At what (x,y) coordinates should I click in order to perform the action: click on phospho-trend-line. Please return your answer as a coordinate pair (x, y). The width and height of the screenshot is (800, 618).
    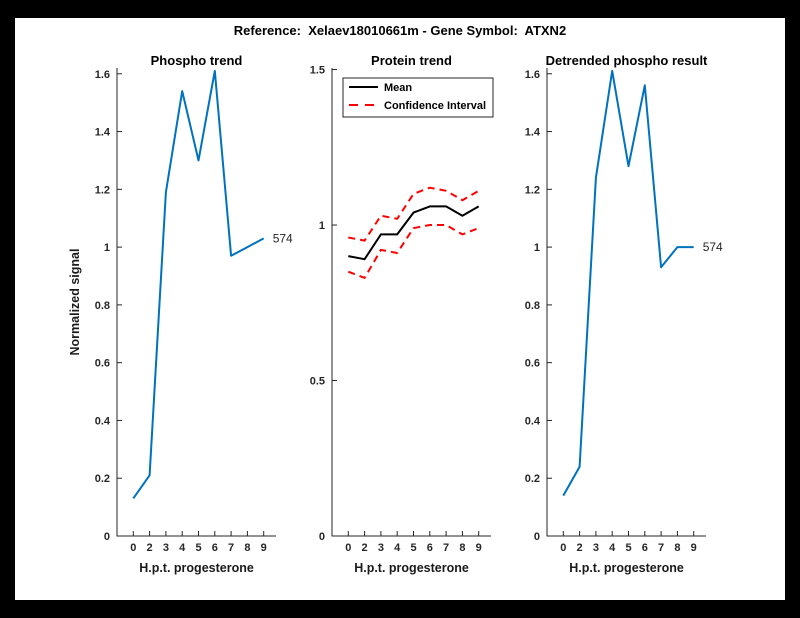
    Looking at the image, I should click on (198, 284).